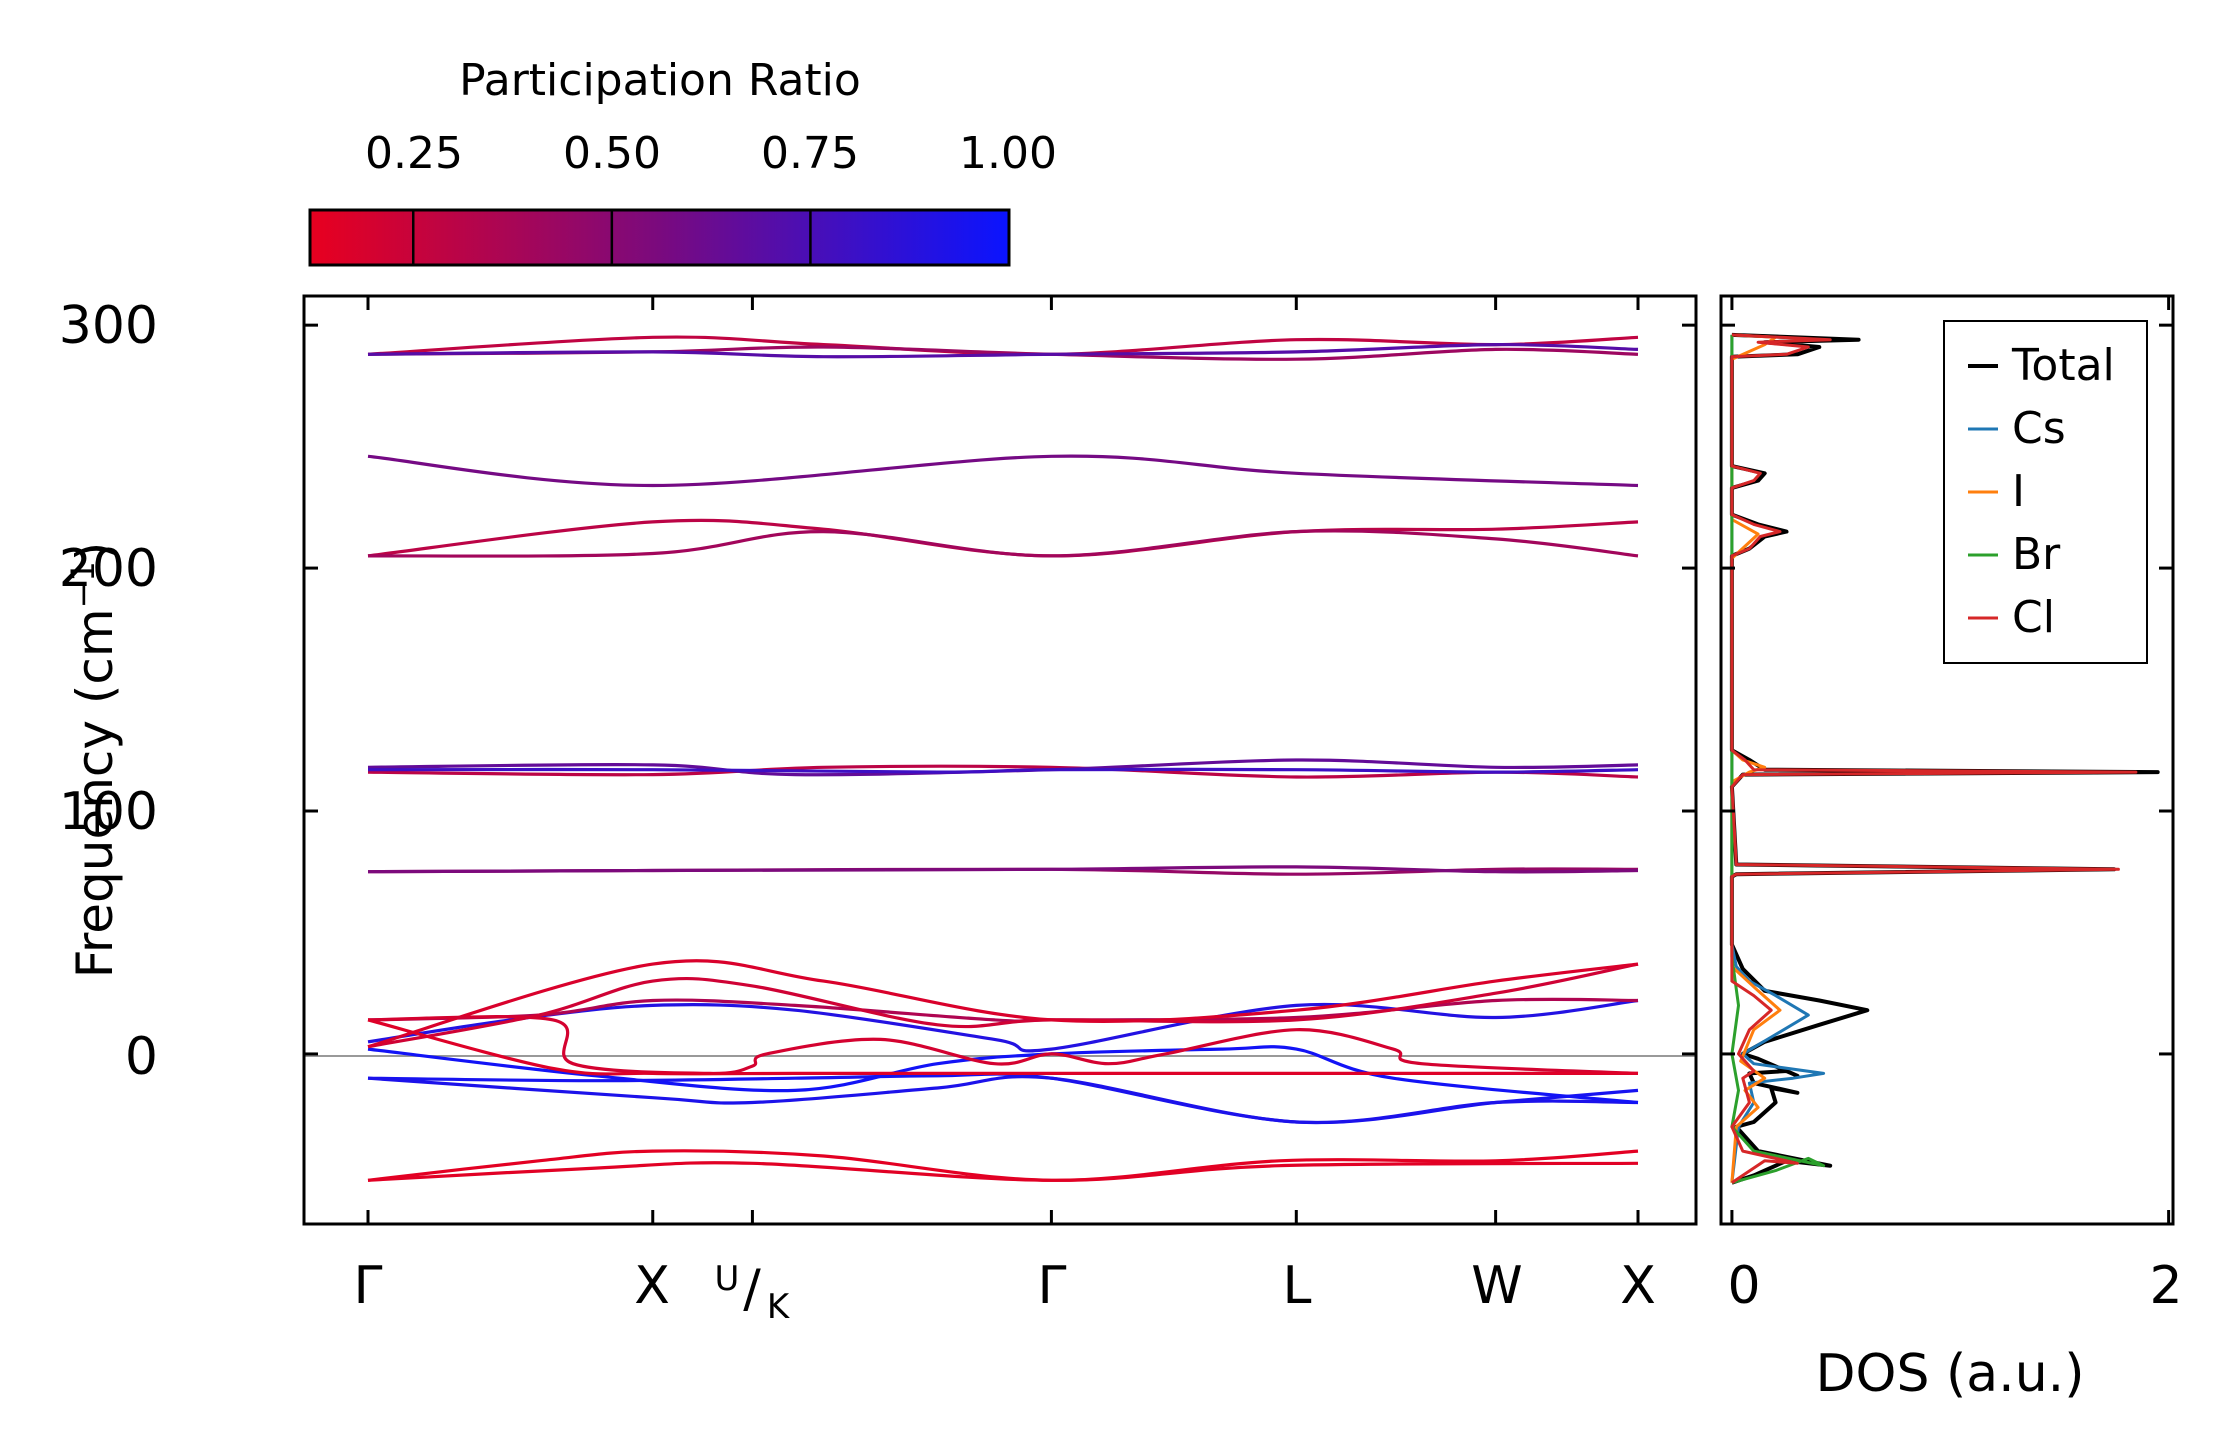 The height and width of the screenshot is (1455, 2233). What do you see at coordinates (660, 80) in the screenshot?
I see `colorbar-title: Participation Ratio` at bounding box center [660, 80].